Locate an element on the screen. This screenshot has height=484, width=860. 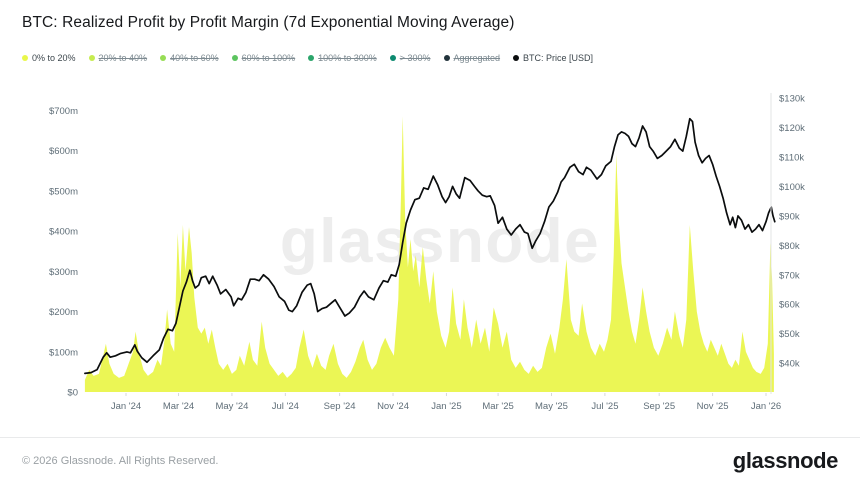
legend-item-60-to-100: 60% to 100% is located at coordinates (263, 58).